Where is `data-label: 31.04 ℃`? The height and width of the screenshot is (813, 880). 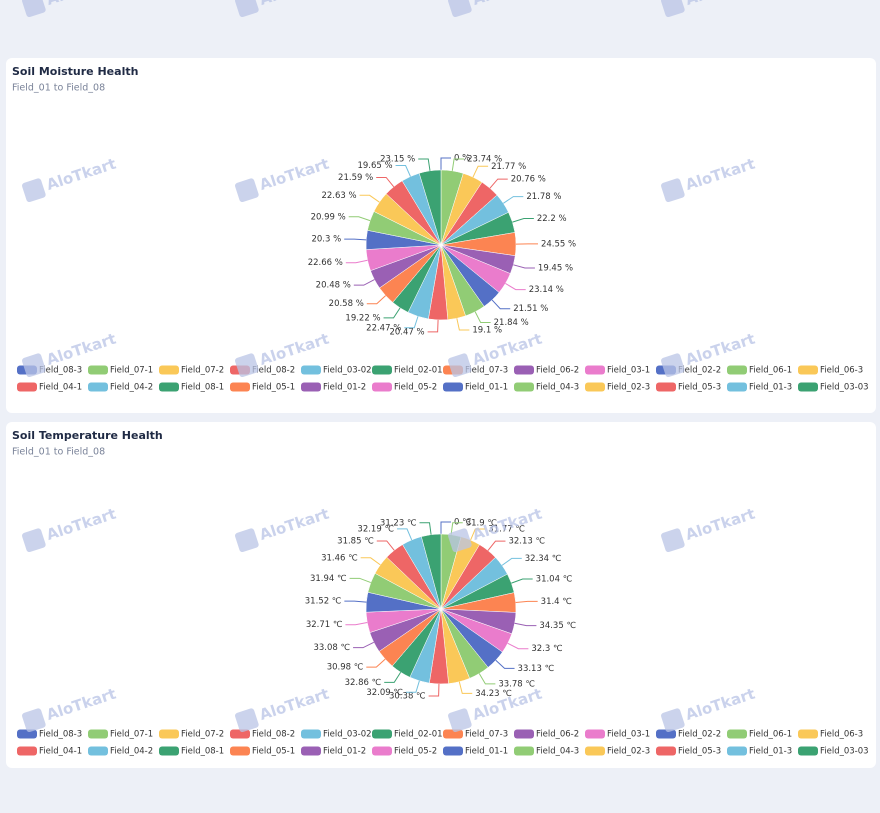 data-label: 31.04 ℃ is located at coordinates (554, 579).